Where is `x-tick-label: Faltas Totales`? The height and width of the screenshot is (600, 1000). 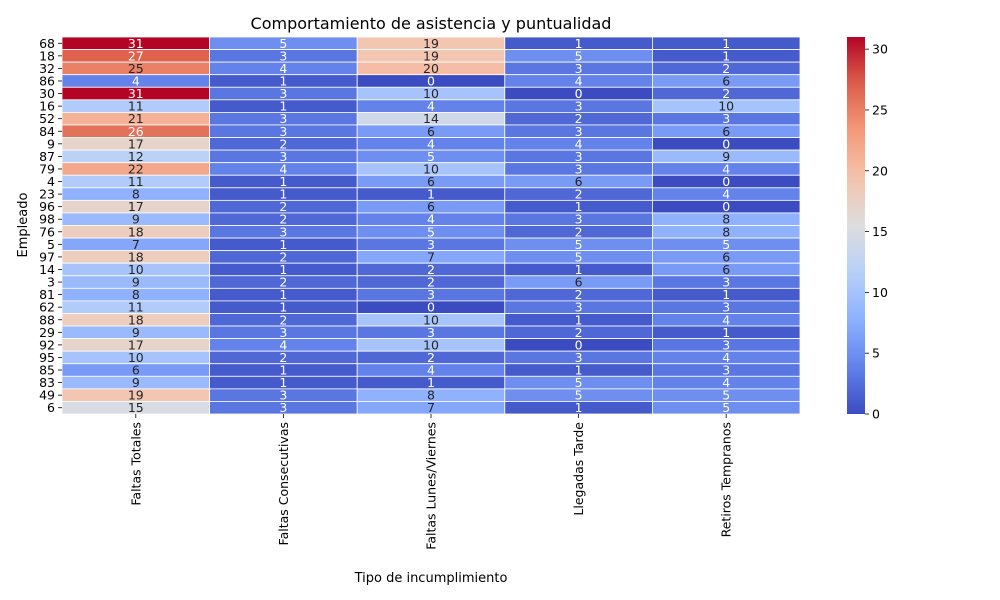 x-tick-label: Faltas Totales is located at coordinates (135, 464).